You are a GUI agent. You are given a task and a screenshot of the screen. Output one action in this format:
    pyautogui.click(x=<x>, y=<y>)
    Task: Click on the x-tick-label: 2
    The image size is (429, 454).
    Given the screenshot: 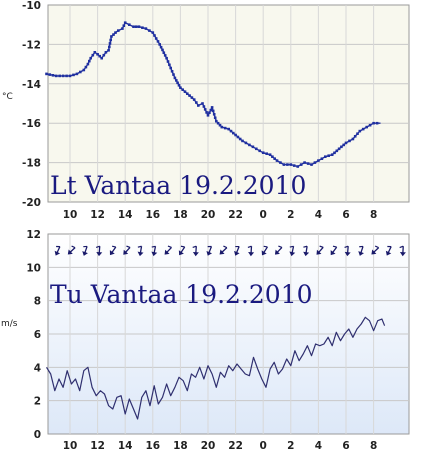 What is the action you would take?
    pyautogui.click(x=290, y=215)
    